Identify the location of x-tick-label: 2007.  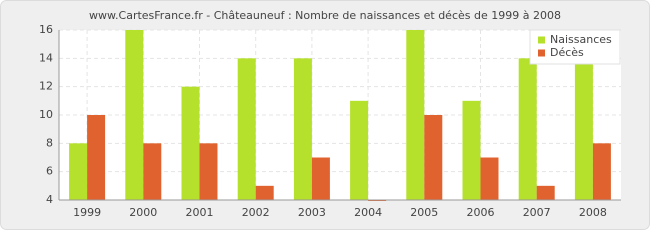
(537, 212).